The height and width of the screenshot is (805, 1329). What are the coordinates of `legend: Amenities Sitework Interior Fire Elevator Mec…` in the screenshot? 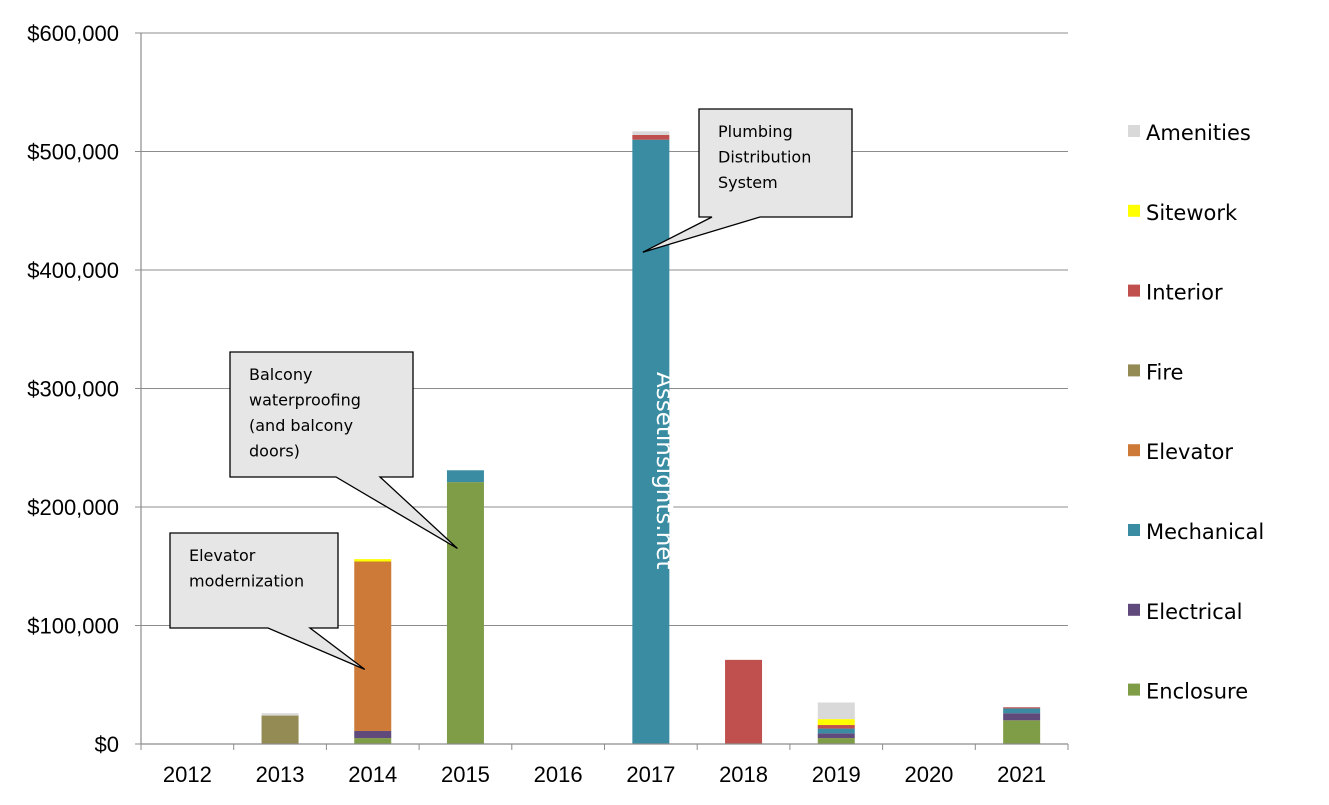 It's located at (1196, 412).